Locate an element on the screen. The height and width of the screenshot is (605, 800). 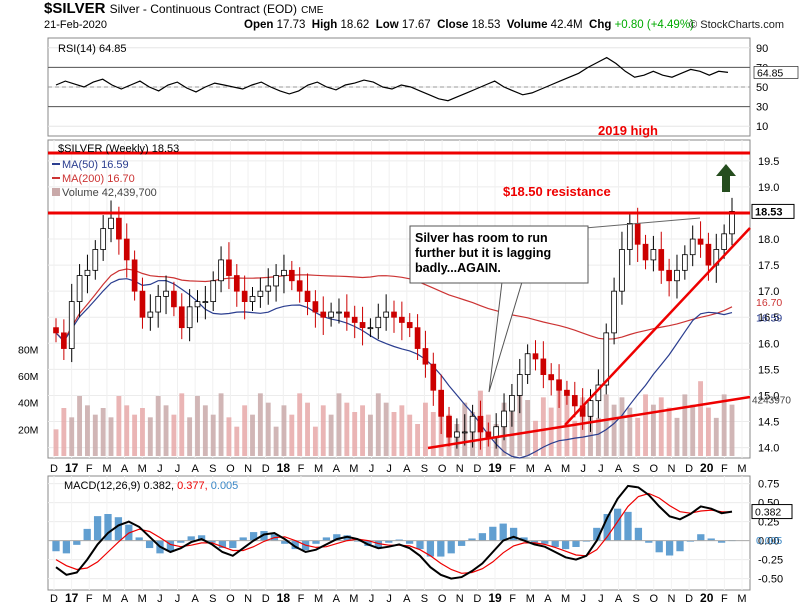
trendline-lower is located at coordinates (589, 422).